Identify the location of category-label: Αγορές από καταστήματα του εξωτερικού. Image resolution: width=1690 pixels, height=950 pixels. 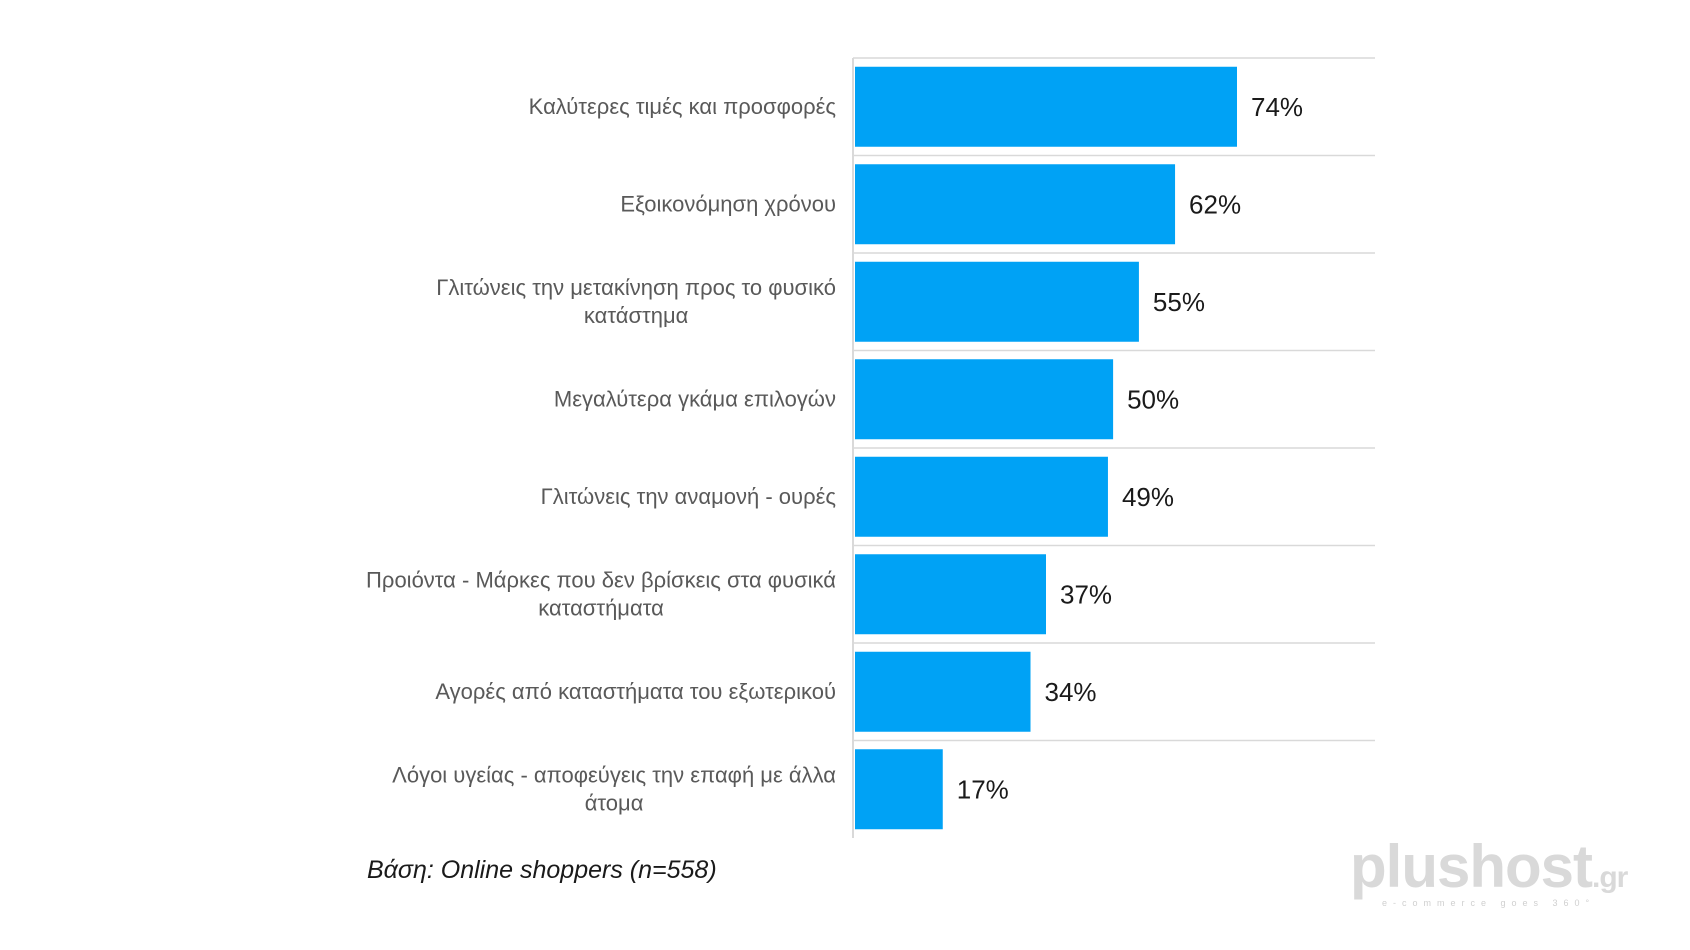
(635, 691).